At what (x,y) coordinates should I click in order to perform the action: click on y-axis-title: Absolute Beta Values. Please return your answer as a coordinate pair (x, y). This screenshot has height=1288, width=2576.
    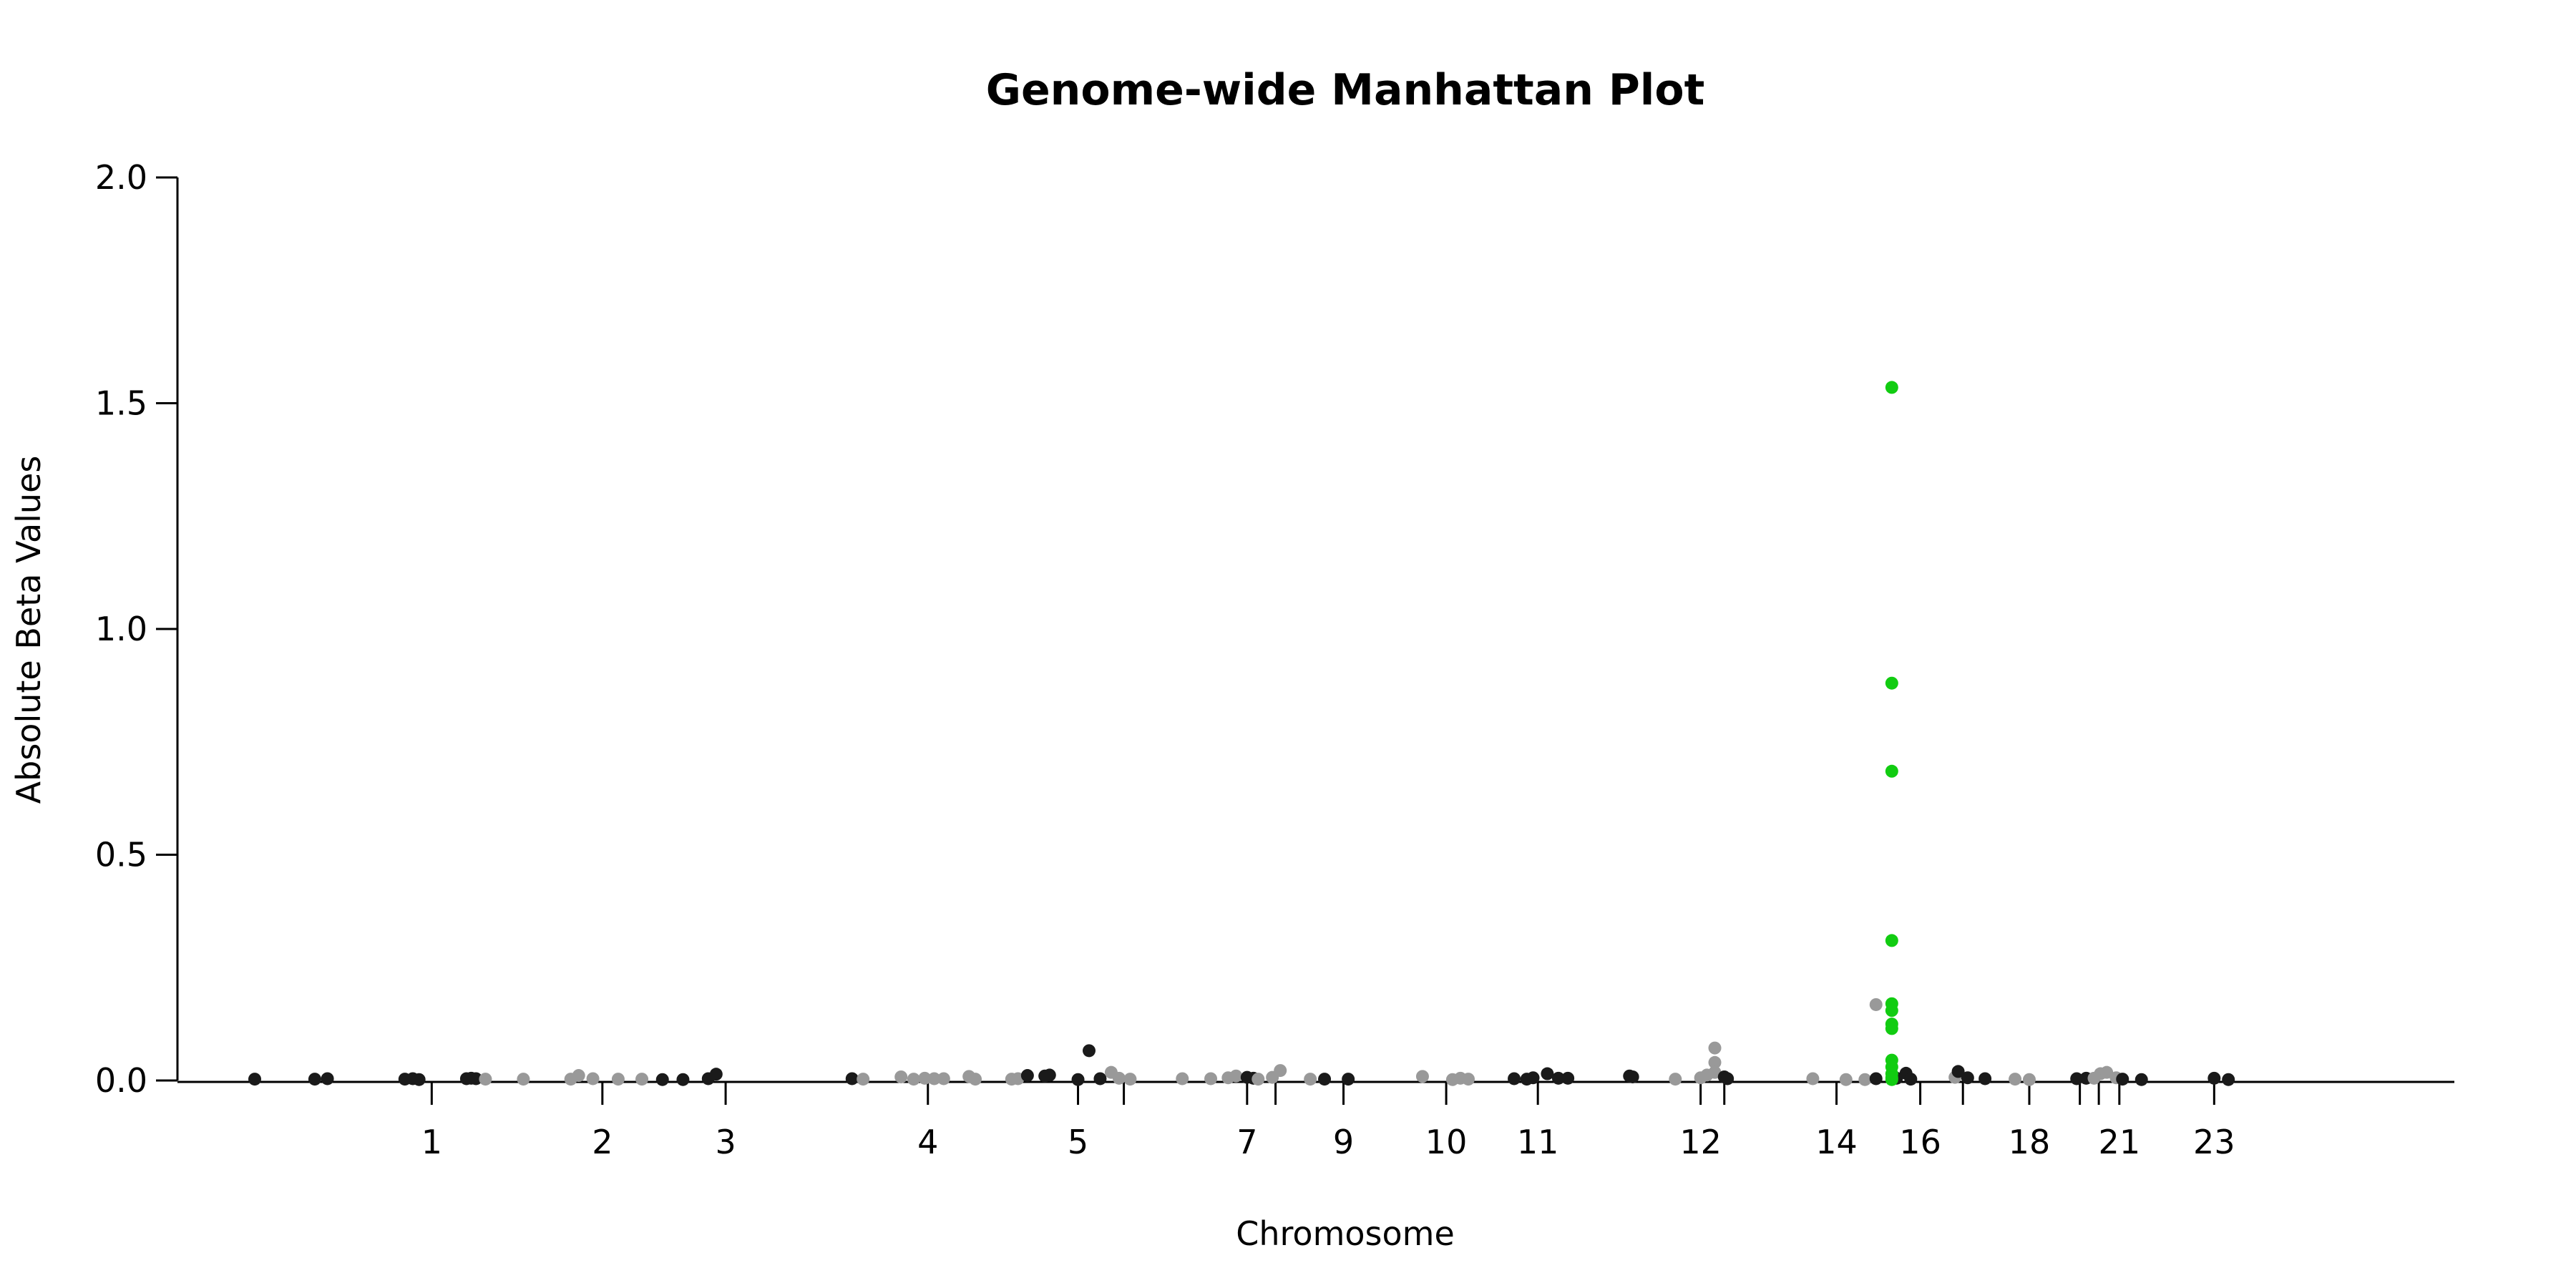
    Looking at the image, I should click on (28, 630).